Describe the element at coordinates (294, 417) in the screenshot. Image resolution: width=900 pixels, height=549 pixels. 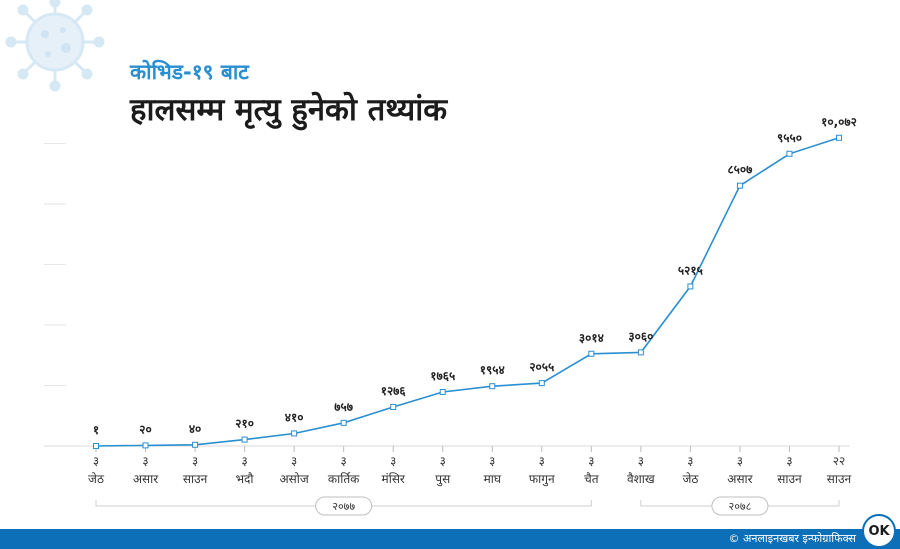
I see `data-label: ४१०` at that location.